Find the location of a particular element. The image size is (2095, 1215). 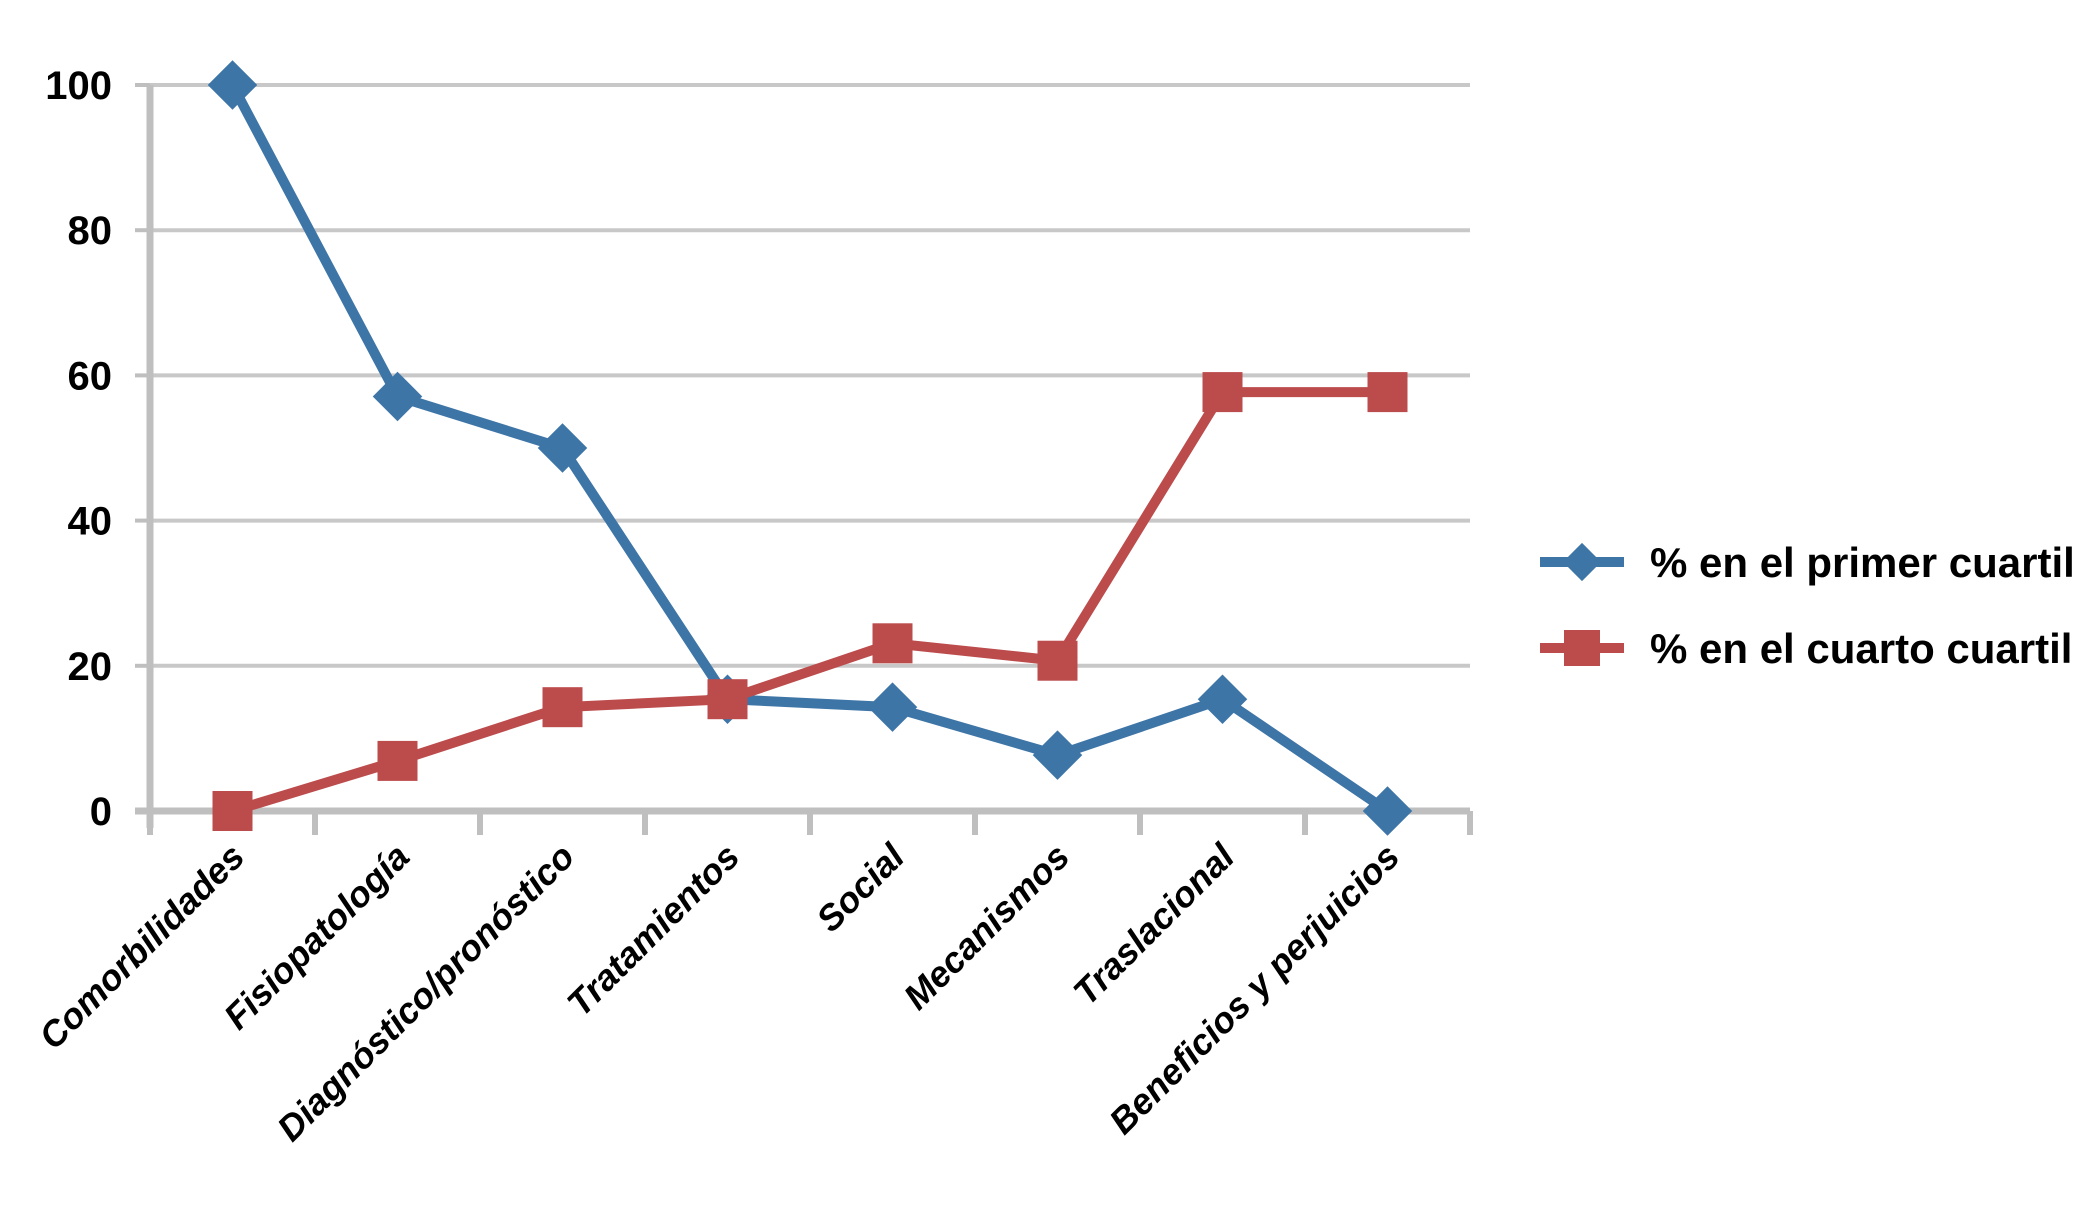

legend-item-primer-cuartil: % en el primer cuartil is located at coordinates (1807, 562).